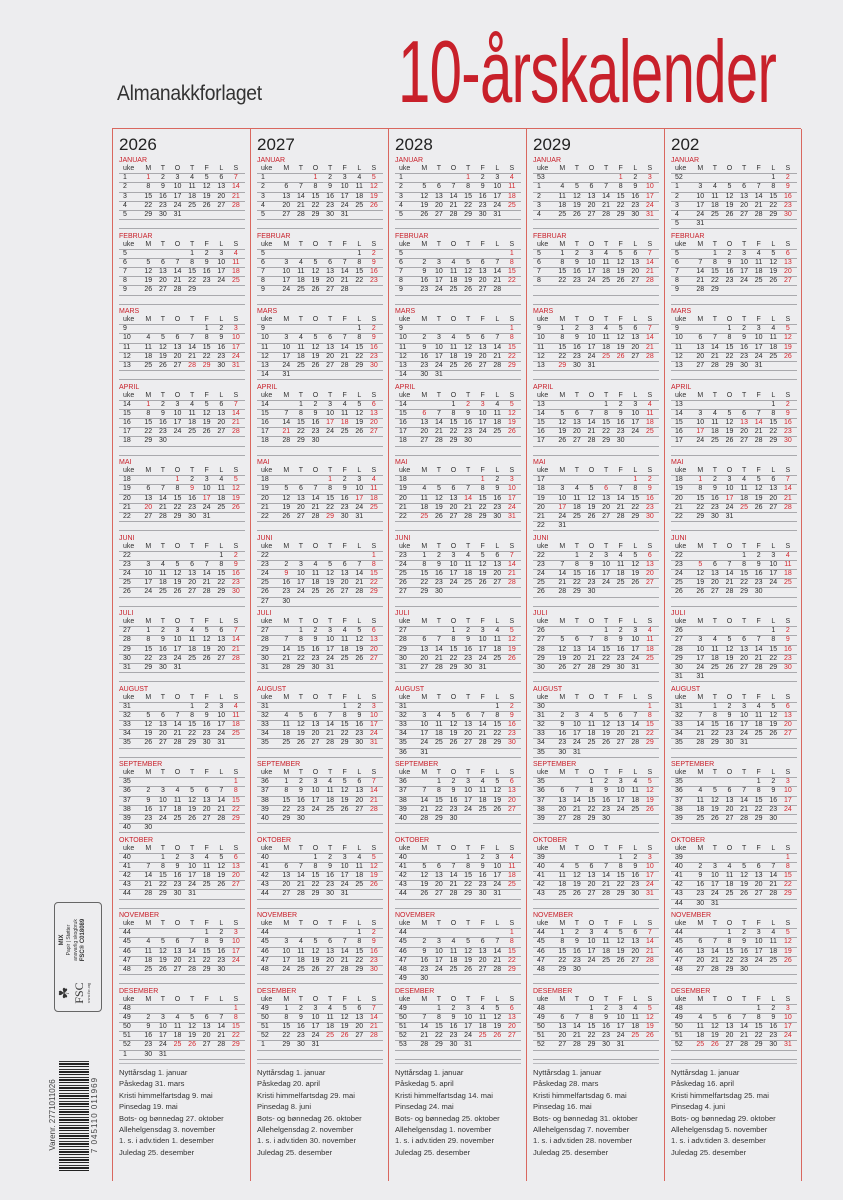 The image size is (843, 1200). I want to click on holiday-item: Juledag 25. desember, so click(295, 1152).